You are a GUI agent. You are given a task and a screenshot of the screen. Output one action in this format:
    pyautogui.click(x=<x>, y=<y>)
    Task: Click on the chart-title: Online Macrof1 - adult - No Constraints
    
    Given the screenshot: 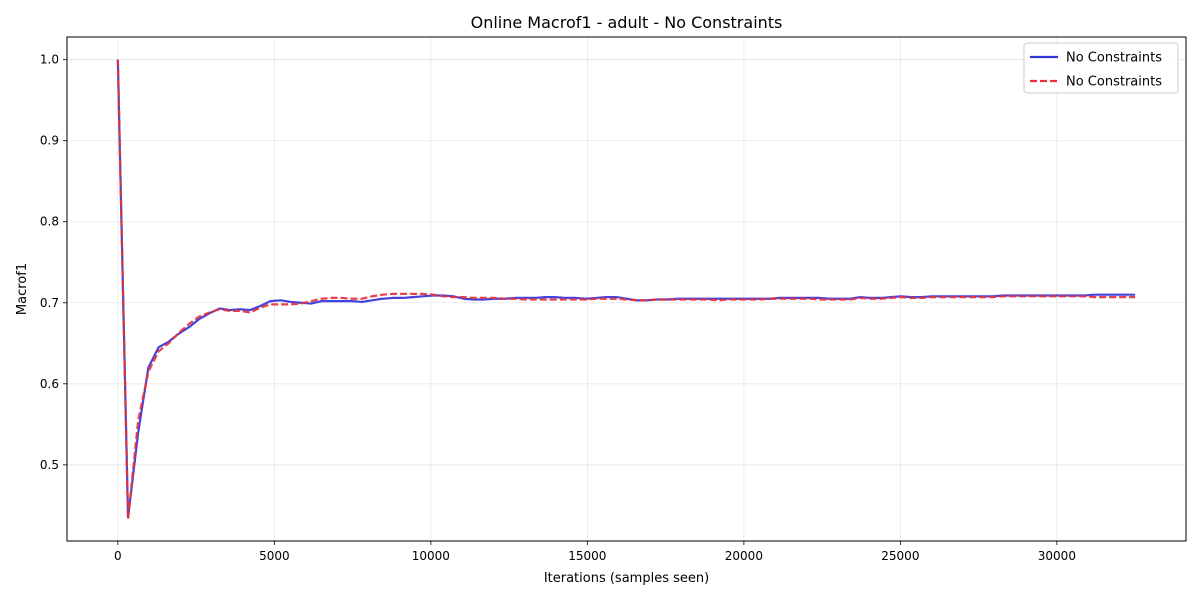 What is the action you would take?
    pyautogui.click(x=627, y=22)
    